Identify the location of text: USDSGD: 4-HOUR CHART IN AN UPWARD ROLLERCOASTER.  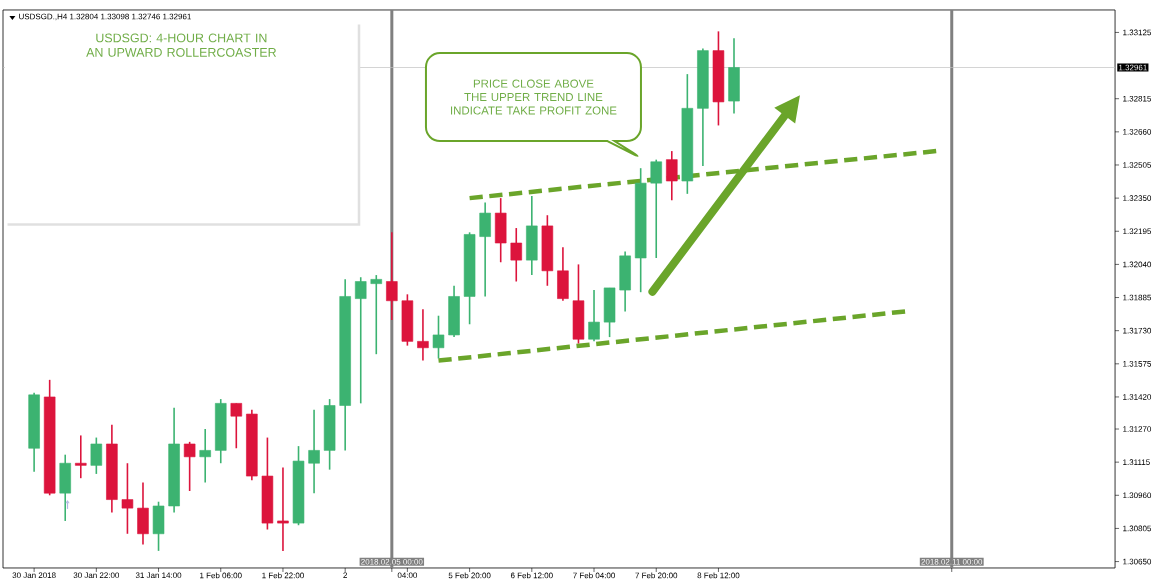
(181, 45).